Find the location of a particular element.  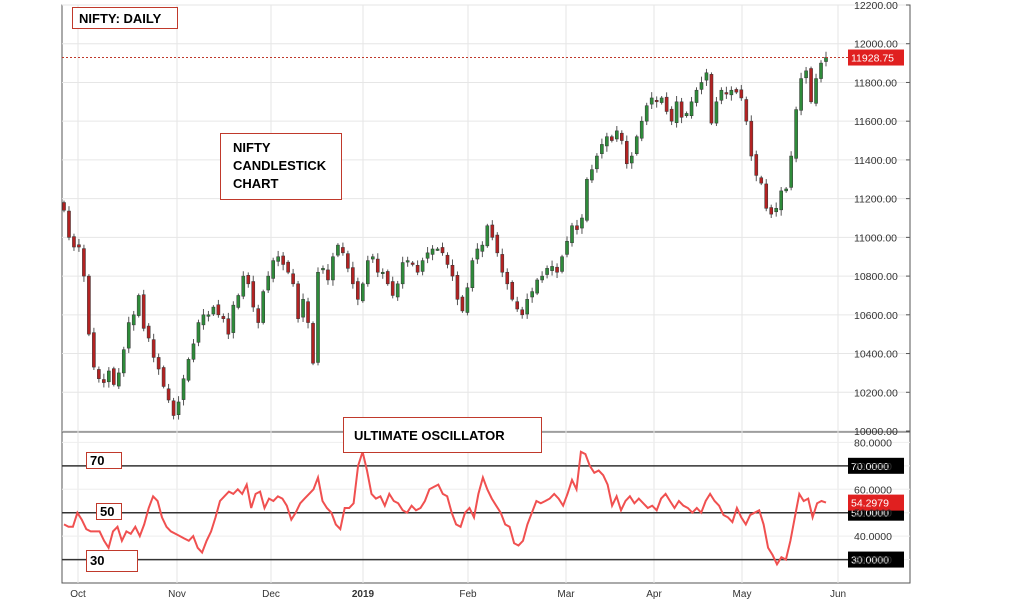

osc-y-tick-label: 70.0000 is located at coordinates (873, 467).